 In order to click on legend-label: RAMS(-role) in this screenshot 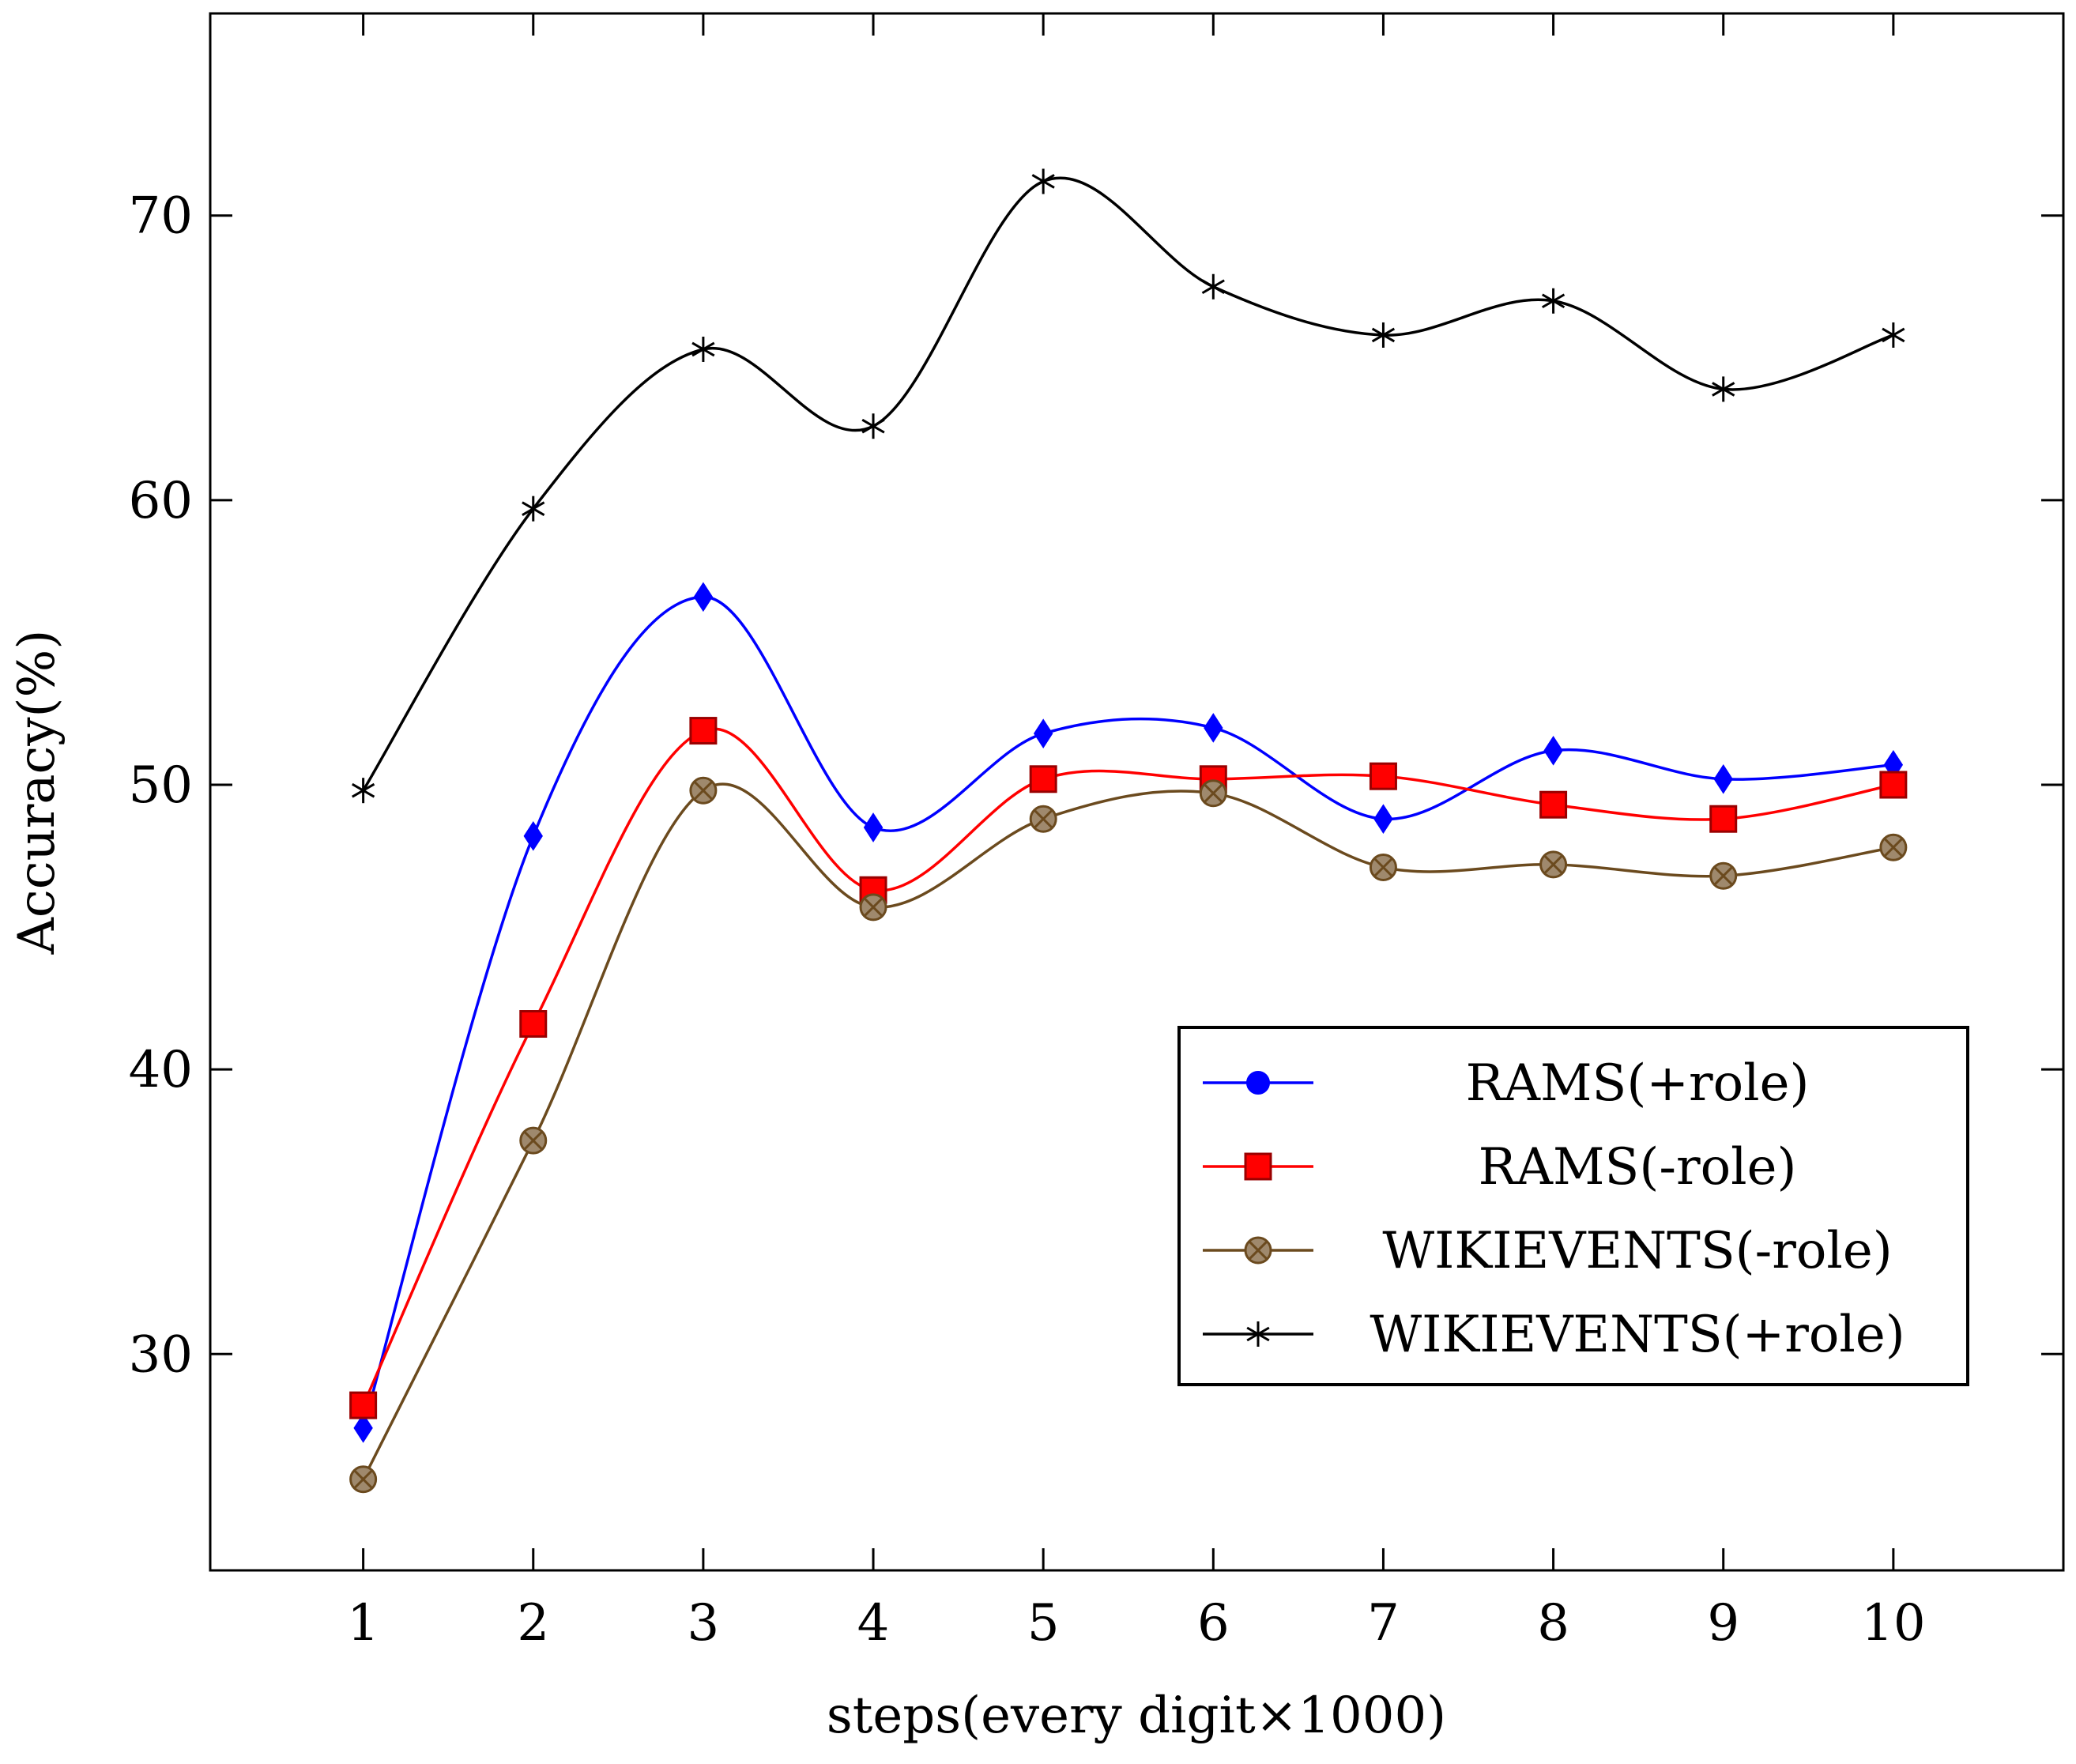, I will do `click(1638, 1167)`.